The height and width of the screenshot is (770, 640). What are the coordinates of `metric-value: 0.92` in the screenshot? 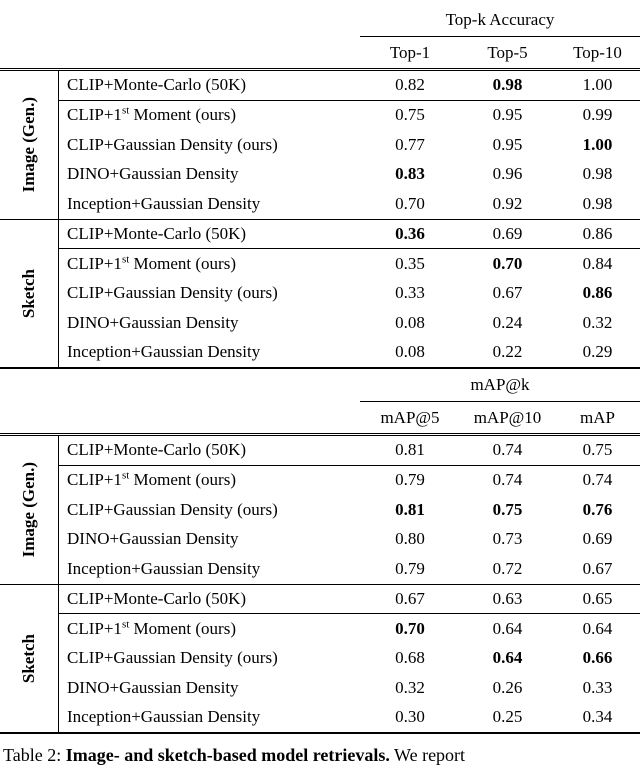 It's located at (507, 203).